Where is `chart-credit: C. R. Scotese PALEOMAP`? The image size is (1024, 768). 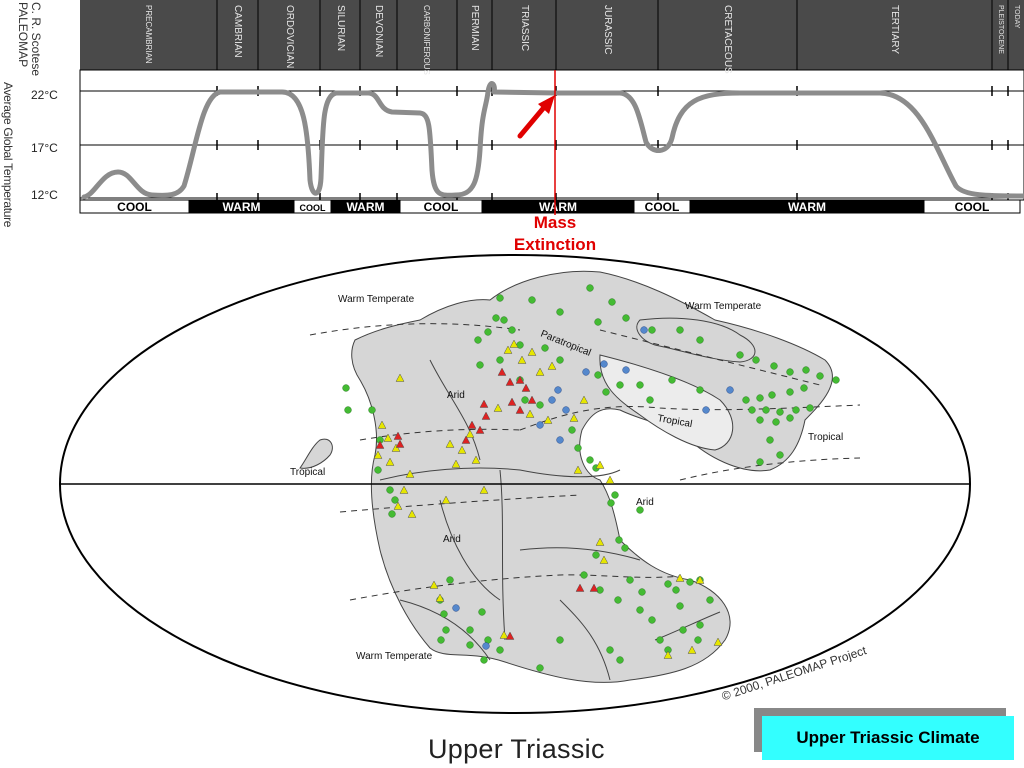
chart-credit: C. R. Scotese PALEOMAP is located at coordinates (29, 39).